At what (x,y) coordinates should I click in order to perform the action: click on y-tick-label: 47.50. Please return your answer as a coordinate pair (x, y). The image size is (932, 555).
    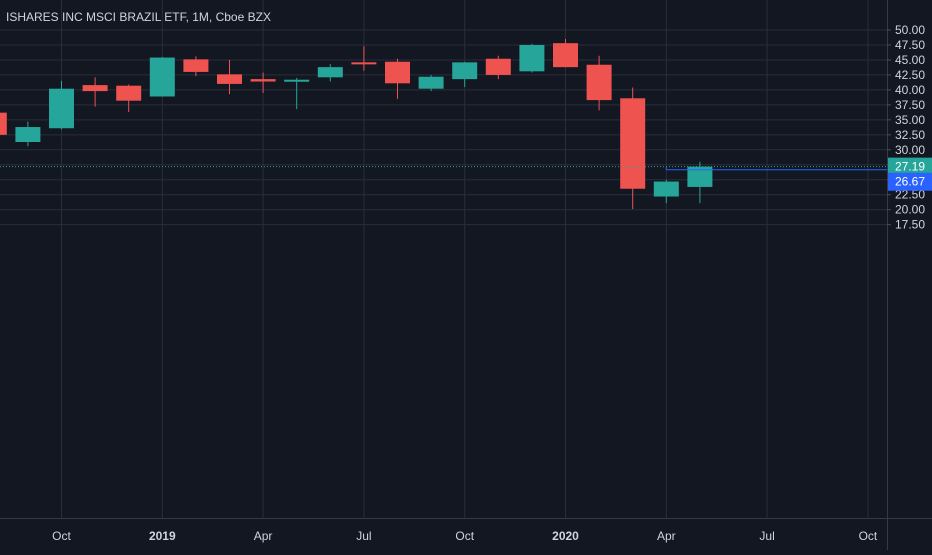
    Looking at the image, I should click on (910, 45).